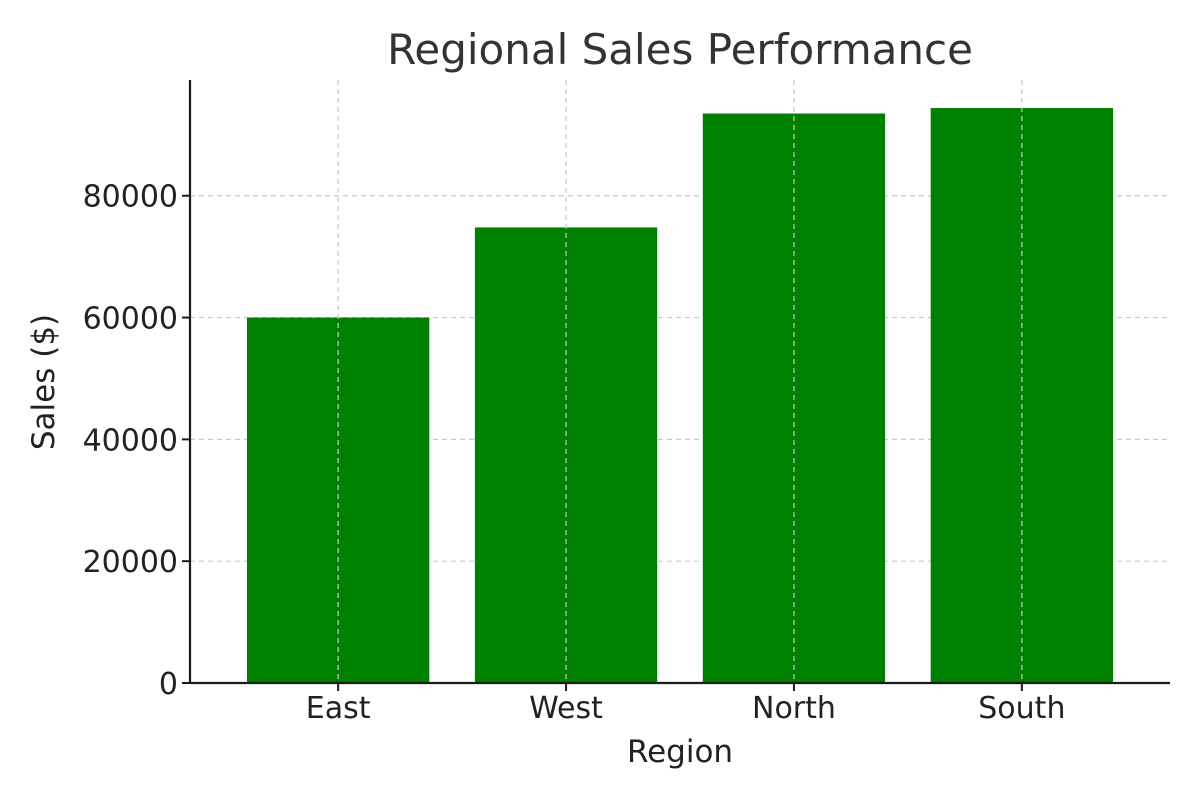  I want to click on y-tick-label: 40000, so click(130, 440).